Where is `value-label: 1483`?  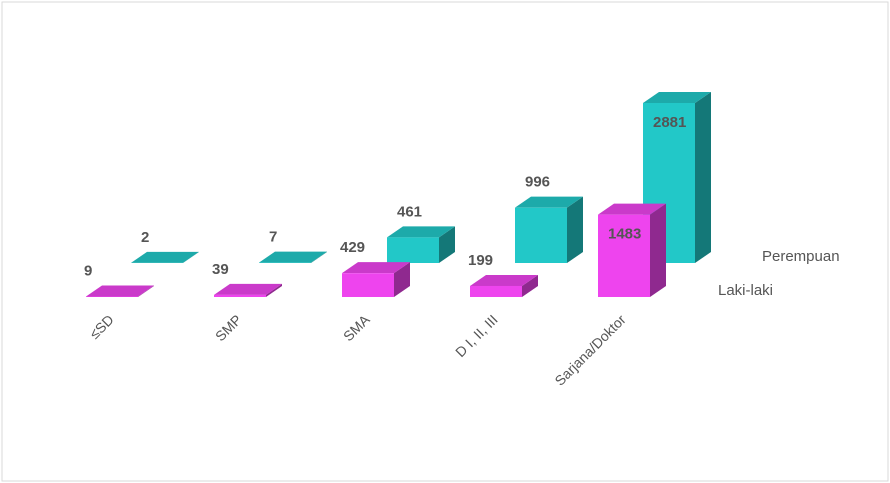 value-label: 1483 is located at coordinates (624, 234).